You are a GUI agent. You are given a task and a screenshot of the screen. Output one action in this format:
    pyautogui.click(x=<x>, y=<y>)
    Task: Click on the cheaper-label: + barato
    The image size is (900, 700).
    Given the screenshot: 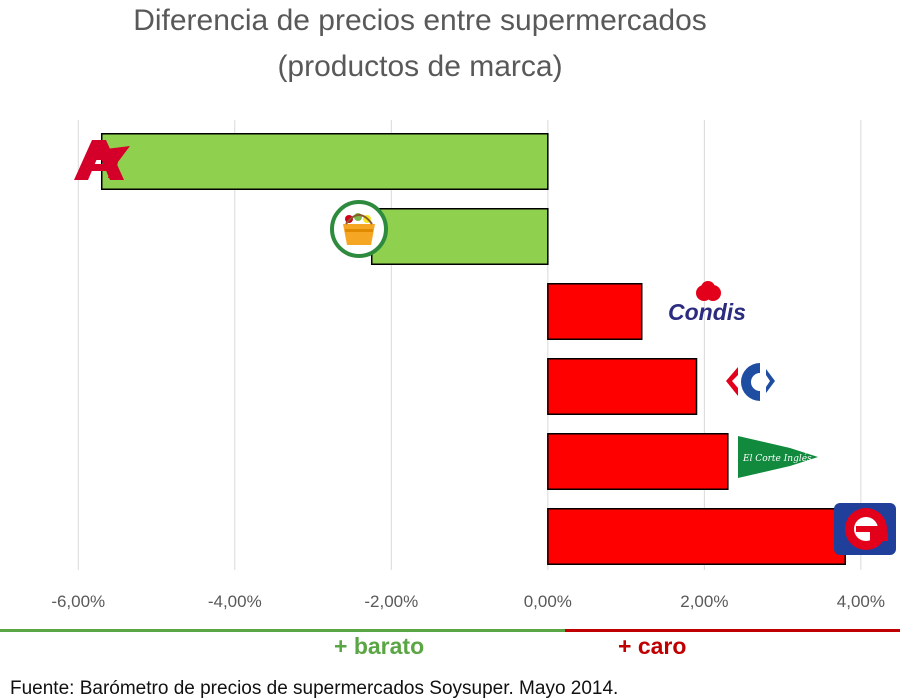 What is the action you would take?
    pyautogui.click(x=379, y=646)
    